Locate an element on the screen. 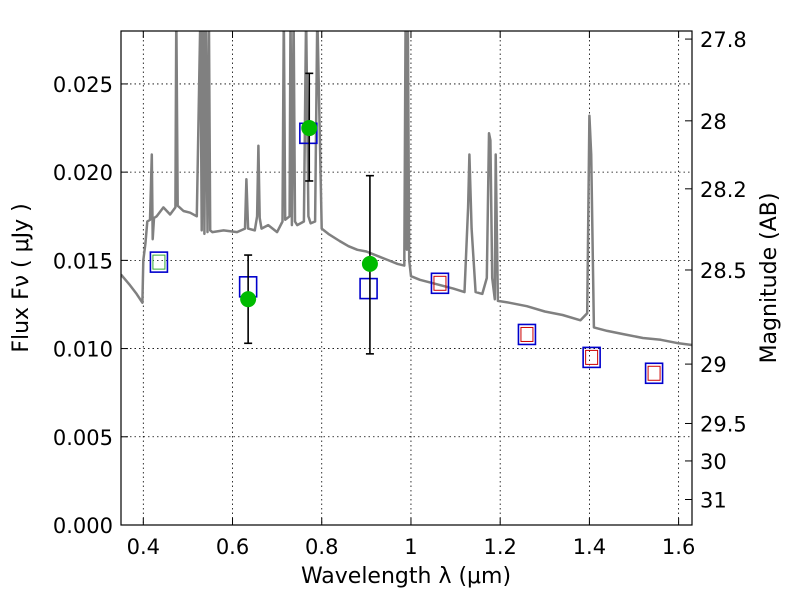  x-tick-label: 0.6 is located at coordinates (232, 547).